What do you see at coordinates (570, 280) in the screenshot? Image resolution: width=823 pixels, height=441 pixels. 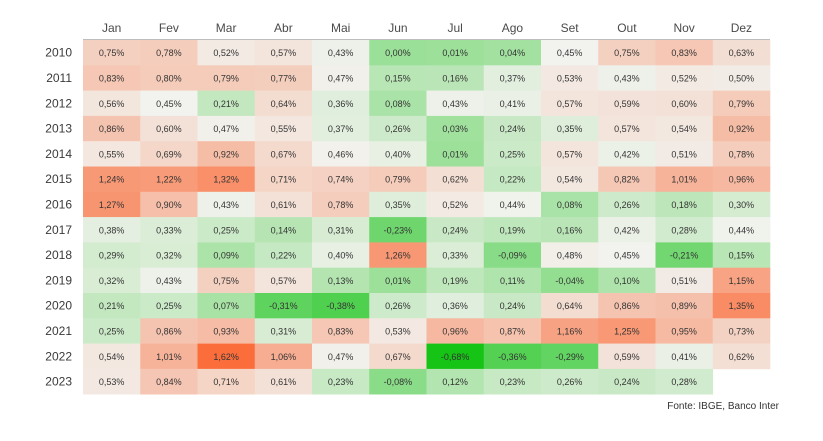 I see `cell-2019-set` at bounding box center [570, 280].